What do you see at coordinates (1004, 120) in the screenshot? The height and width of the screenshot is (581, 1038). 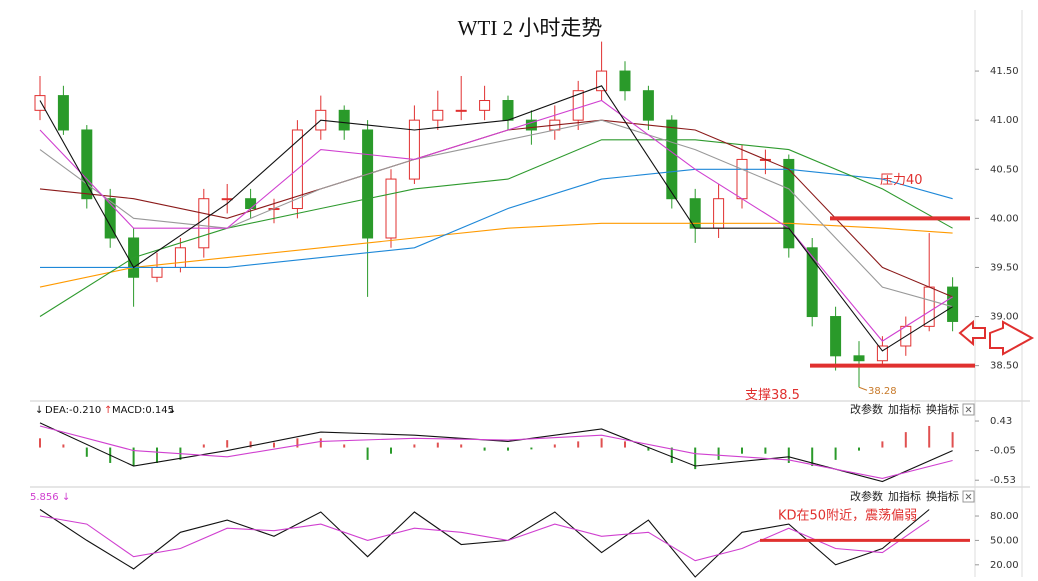 I see `y-tick-label: 41.00` at bounding box center [1004, 120].